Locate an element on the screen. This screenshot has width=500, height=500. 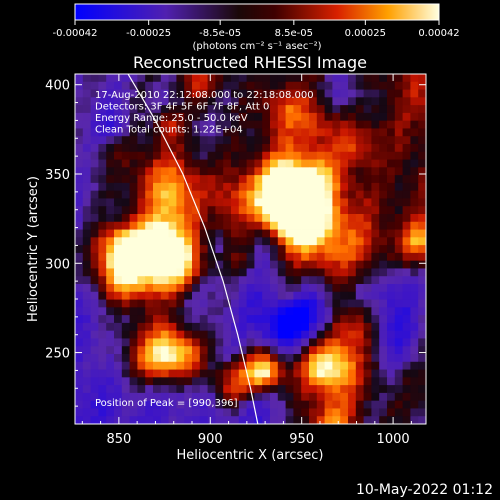
colorbar-unit-label: (photons cm⁻² s⁻¹ asec⁻²) is located at coordinates (256, 46).